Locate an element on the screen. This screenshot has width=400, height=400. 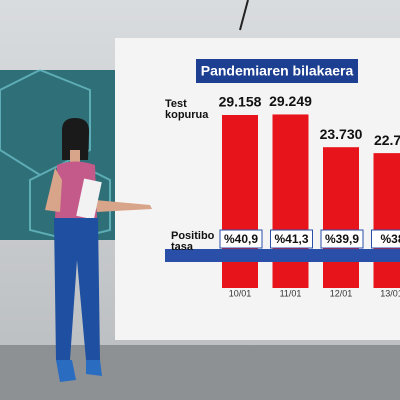
rate-band is located at coordinates (282, 255).